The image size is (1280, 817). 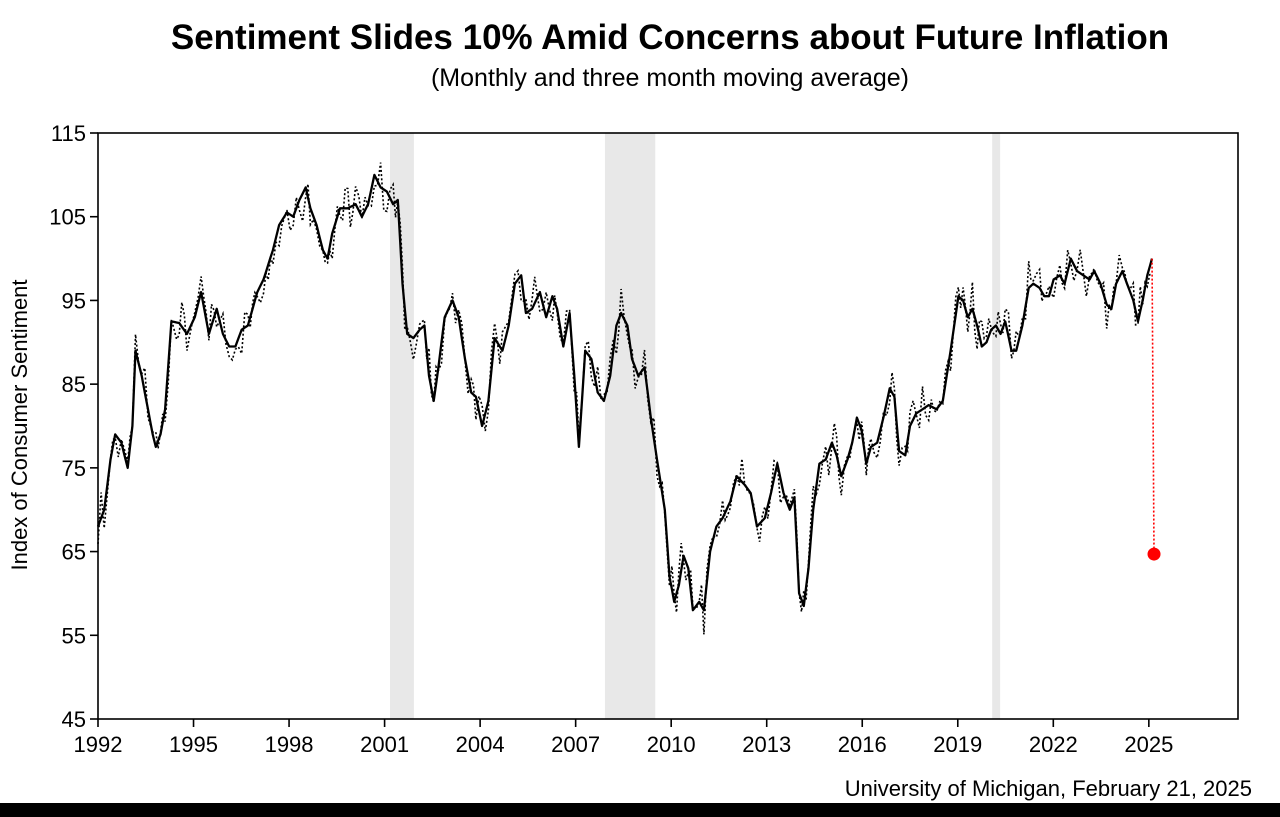 What do you see at coordinates (74, 552) in the screenshot?
I see `y-tick-label: 65` at bounding box center [74, 552].